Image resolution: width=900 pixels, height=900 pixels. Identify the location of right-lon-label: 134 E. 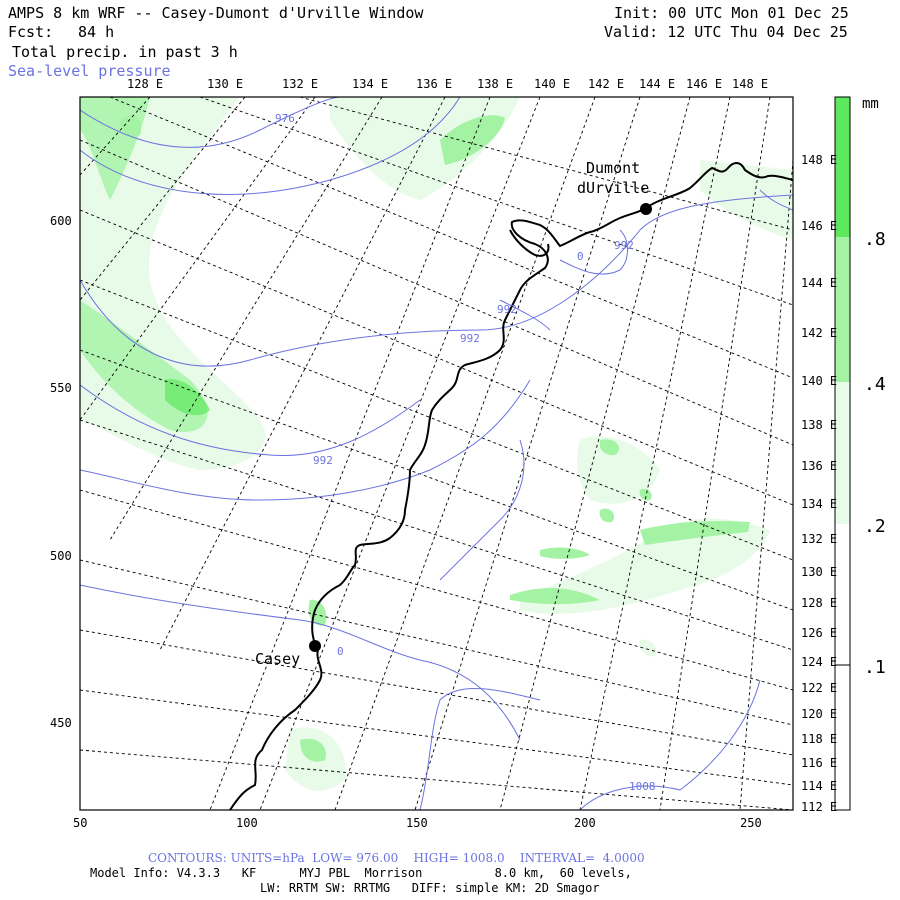
(819, 504).